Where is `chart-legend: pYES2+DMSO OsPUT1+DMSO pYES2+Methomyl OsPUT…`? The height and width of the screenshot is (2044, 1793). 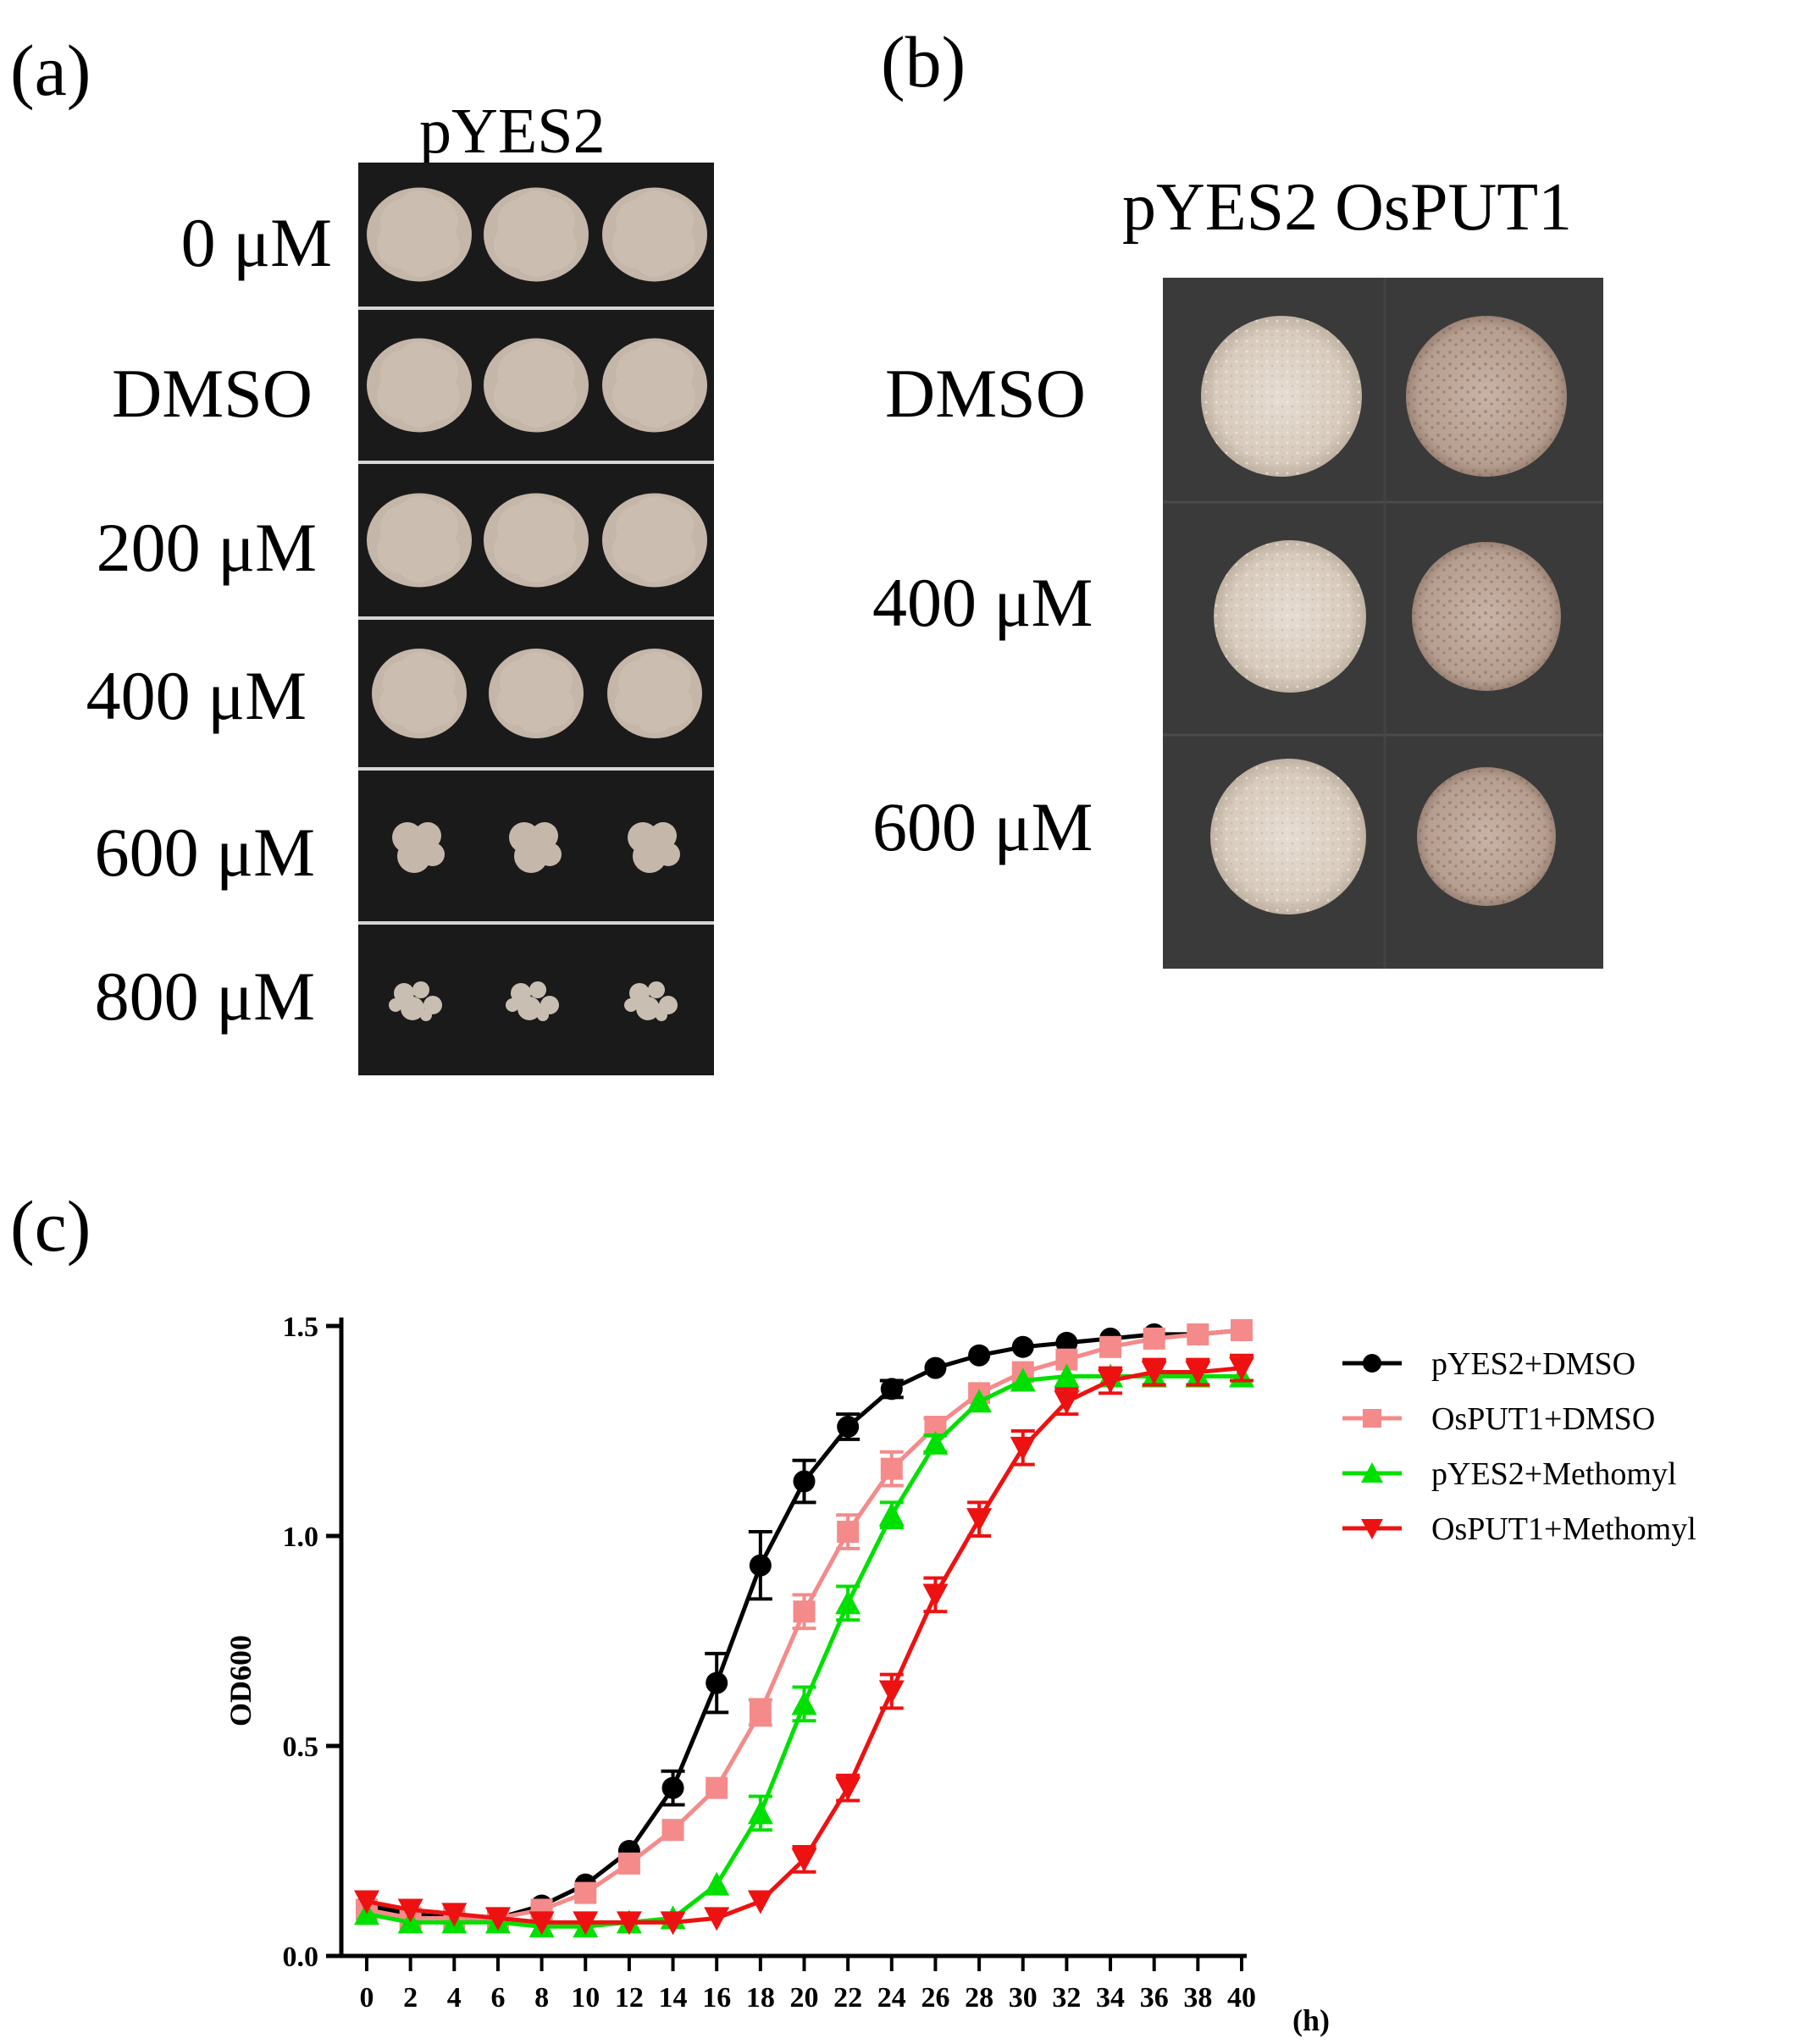 chart-legend: pYES2+DMSO OsPUT1+DMSO pYES2+Methomyl OsPUT… is located at coordinates (1519, 1446).